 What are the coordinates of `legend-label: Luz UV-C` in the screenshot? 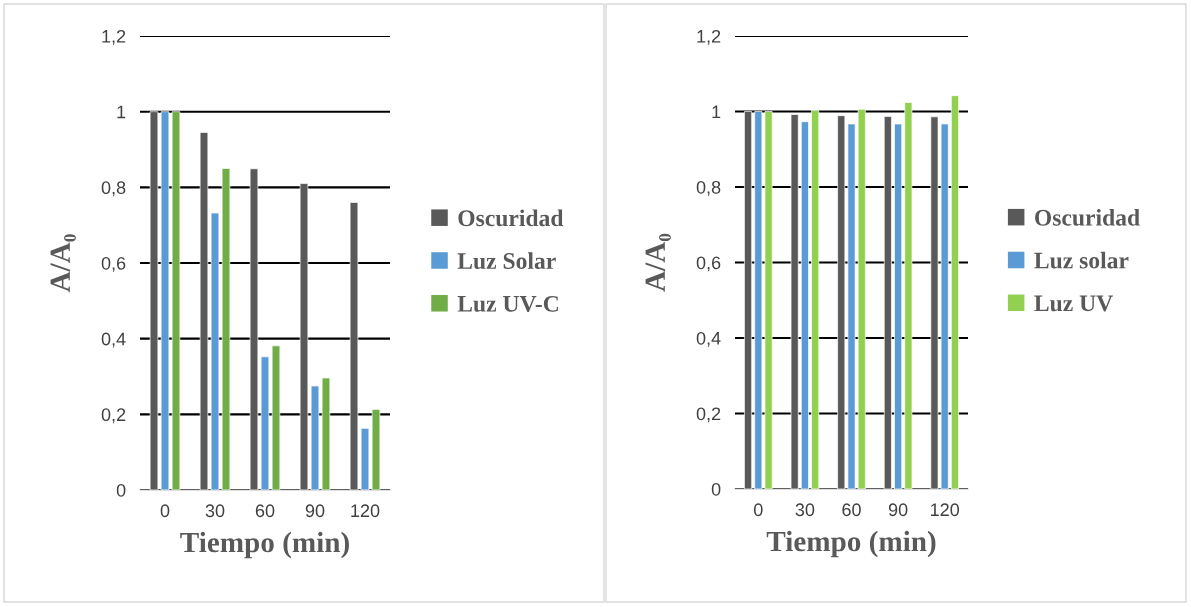 It's located at (507, 303).